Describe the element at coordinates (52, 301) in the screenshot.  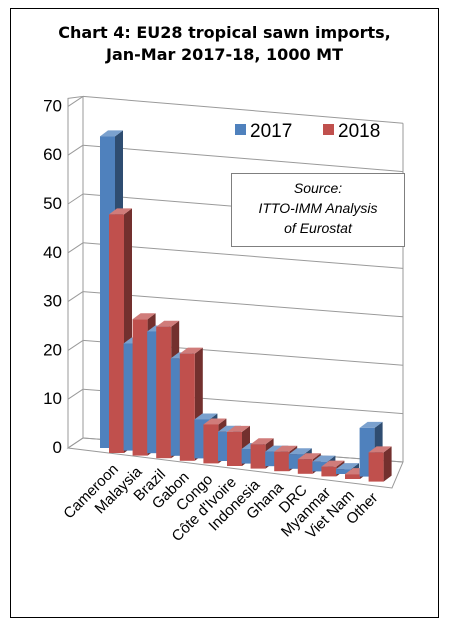
I see `y-tick-label: 30` at that location.